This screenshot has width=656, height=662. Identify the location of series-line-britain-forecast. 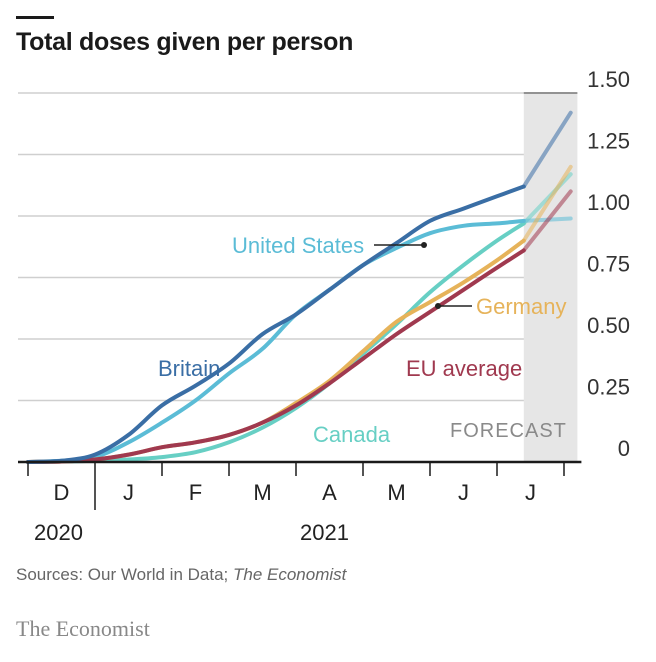
(547, 149).